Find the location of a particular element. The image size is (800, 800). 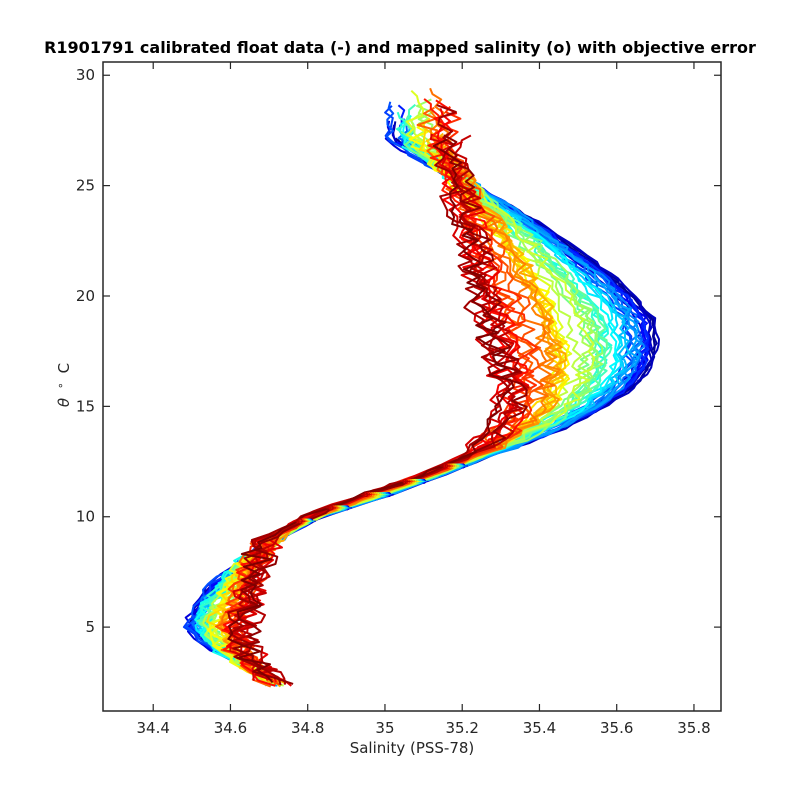

y-tick-label: 30 is located at coordinates (85, 75).